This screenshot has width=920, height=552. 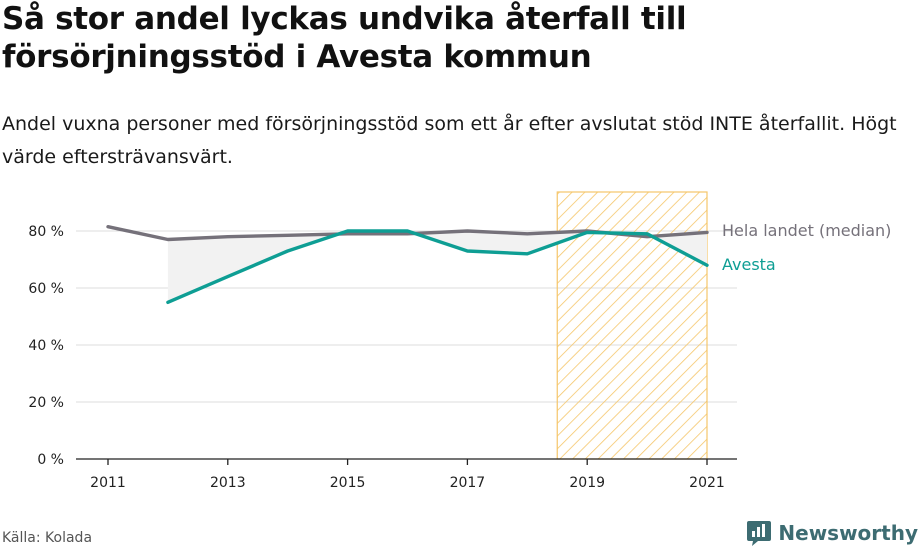 I want to click on series-line-avesta, so click(x=437, y=266).